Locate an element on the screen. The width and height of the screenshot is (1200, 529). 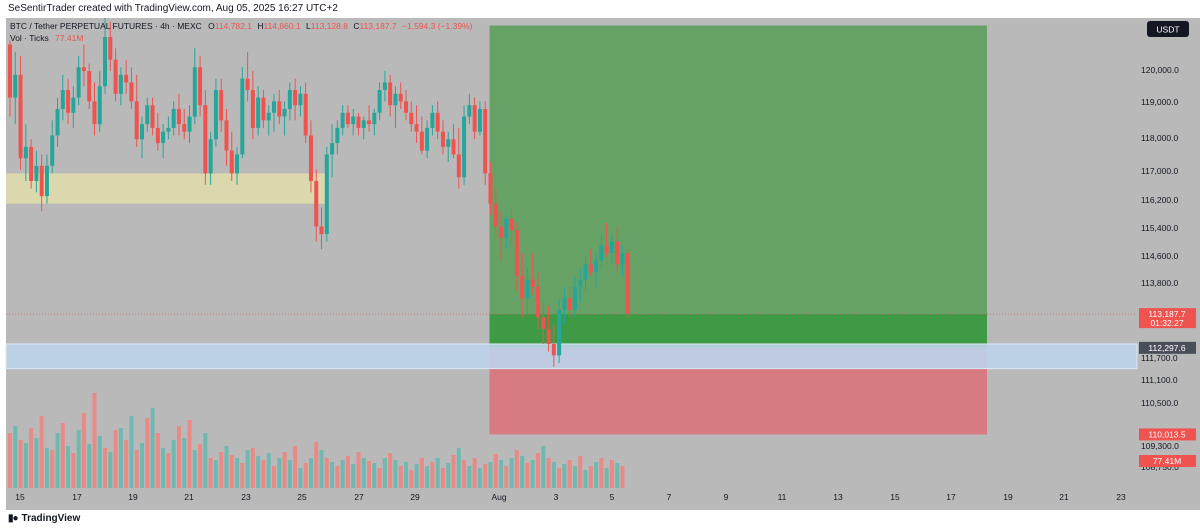
price-tick-label: 113,800.0 is located at coordinates (1159, 283).